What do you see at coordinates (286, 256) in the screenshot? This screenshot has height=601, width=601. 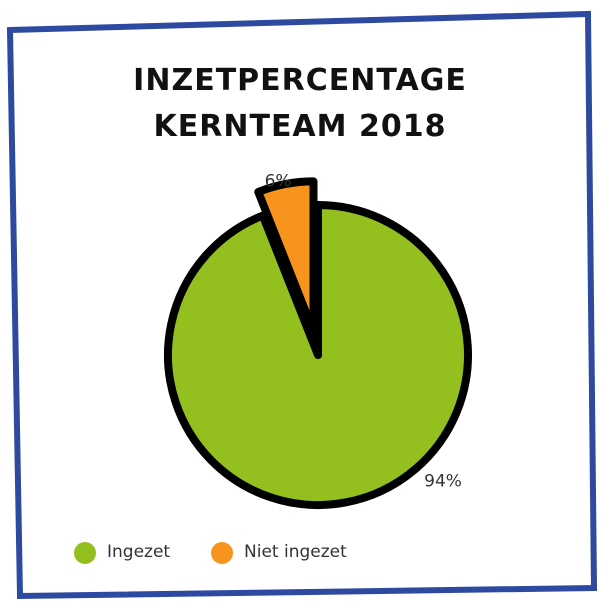 I see `pie-slice` at bounding box center [286, 256].